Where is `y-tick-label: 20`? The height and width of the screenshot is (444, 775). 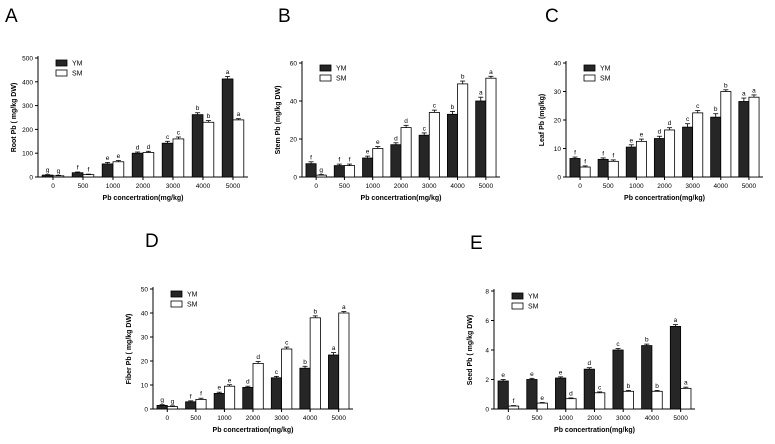 y-tick-label: 20 is located at coordinates (145, 362).